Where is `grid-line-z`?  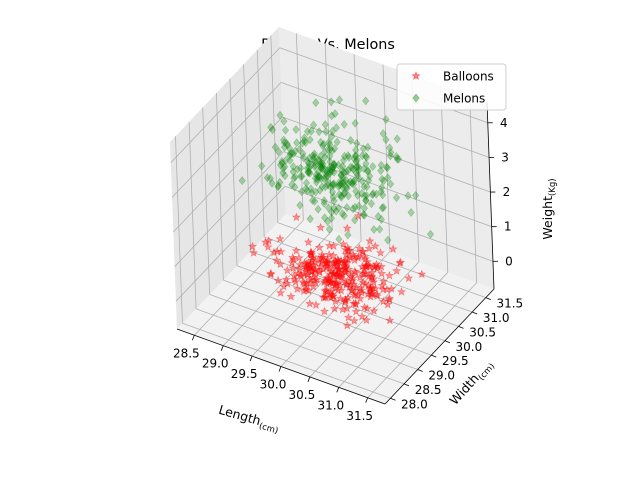
grid-line-z is located at coordinates (228, 174).